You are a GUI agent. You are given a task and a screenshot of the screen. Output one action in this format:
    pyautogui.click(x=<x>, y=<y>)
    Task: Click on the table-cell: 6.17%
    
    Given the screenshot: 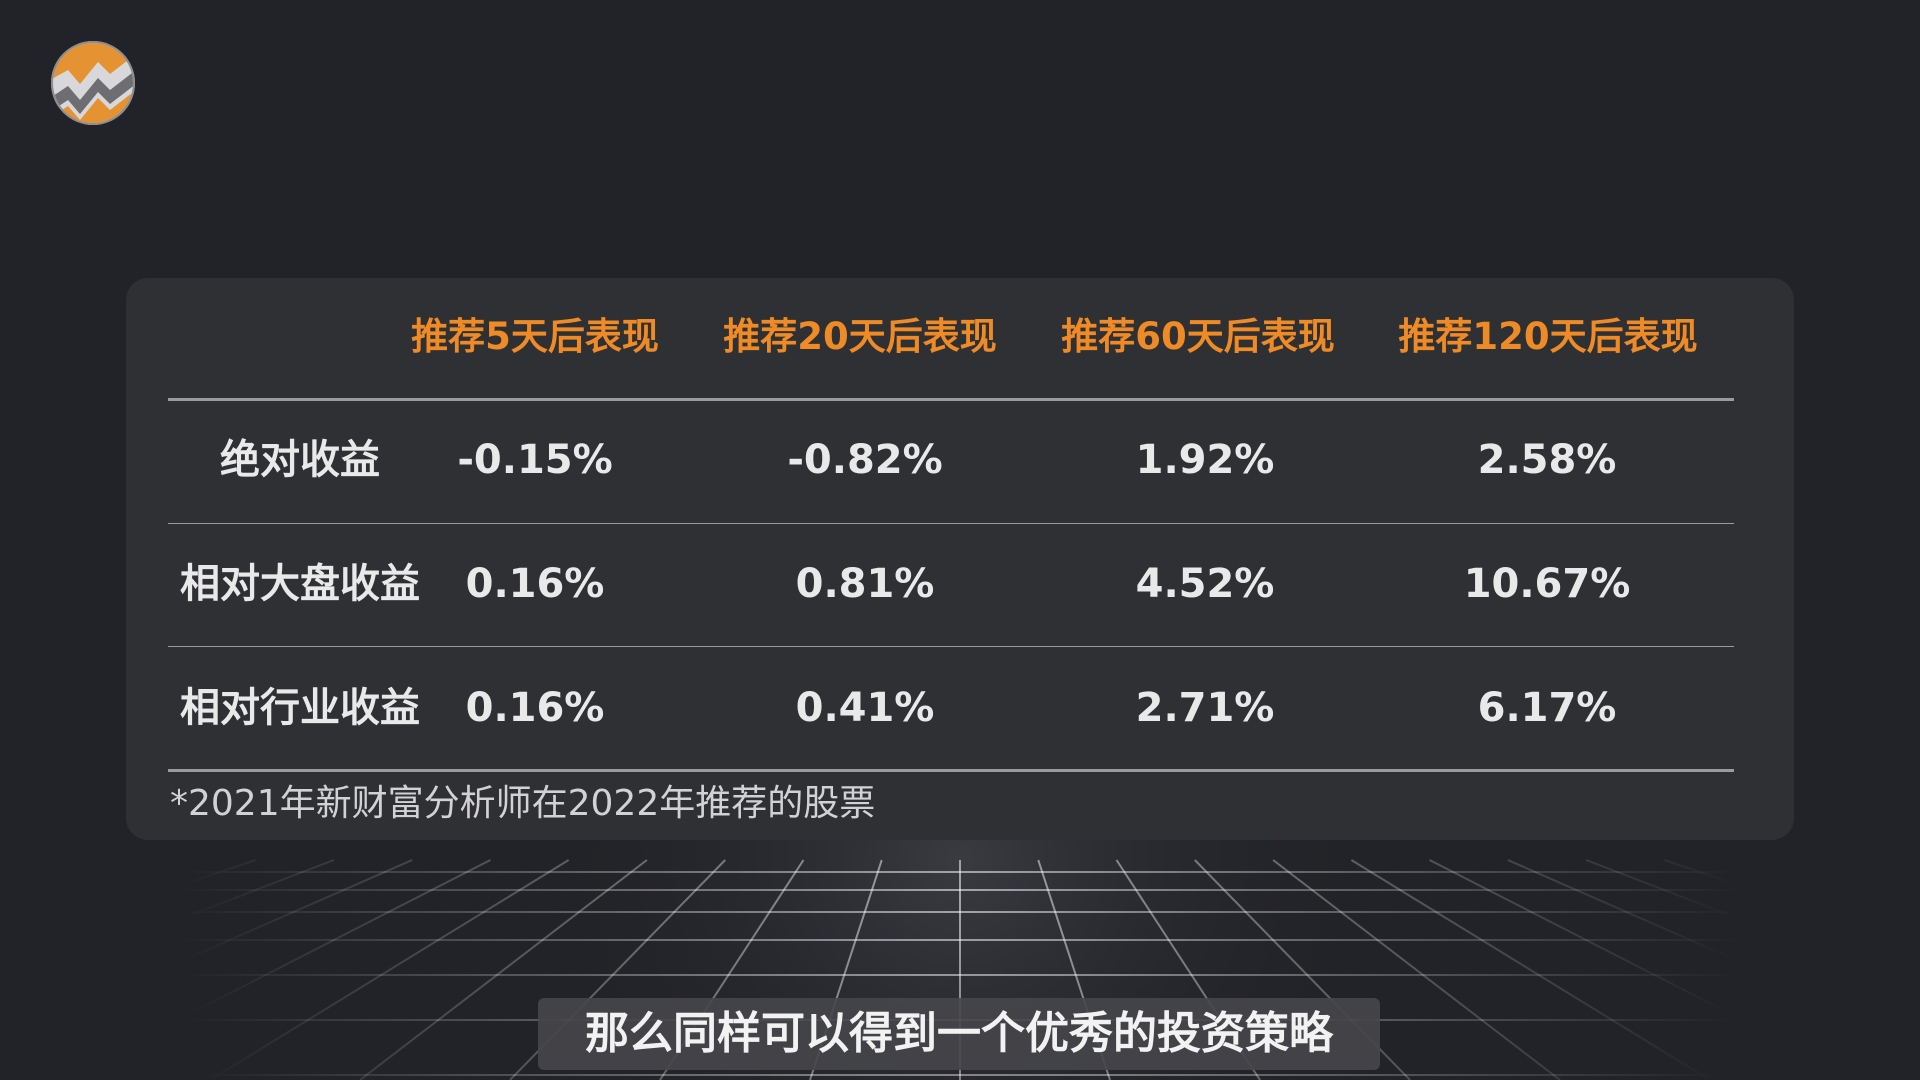 What is the action you would take?
    pyautogui.click(x=1547, y=708)
    